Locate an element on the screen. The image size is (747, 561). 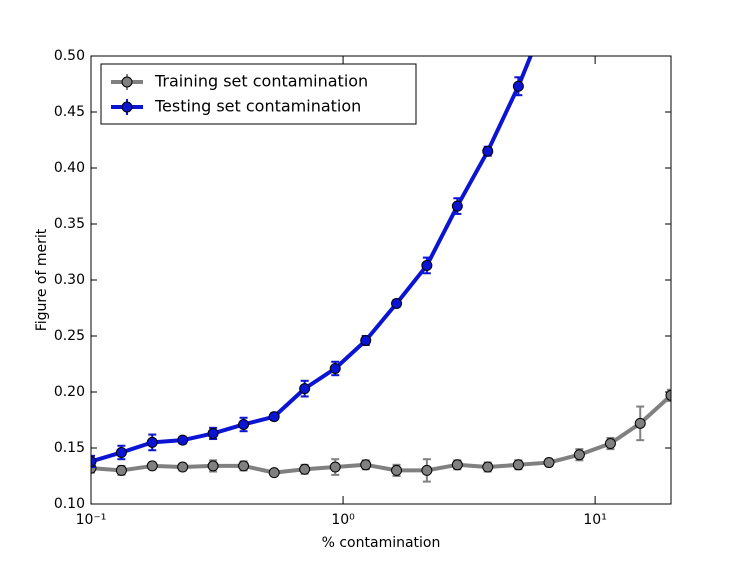
legend-label: Training set contamination is located at coordinates (261, 81).